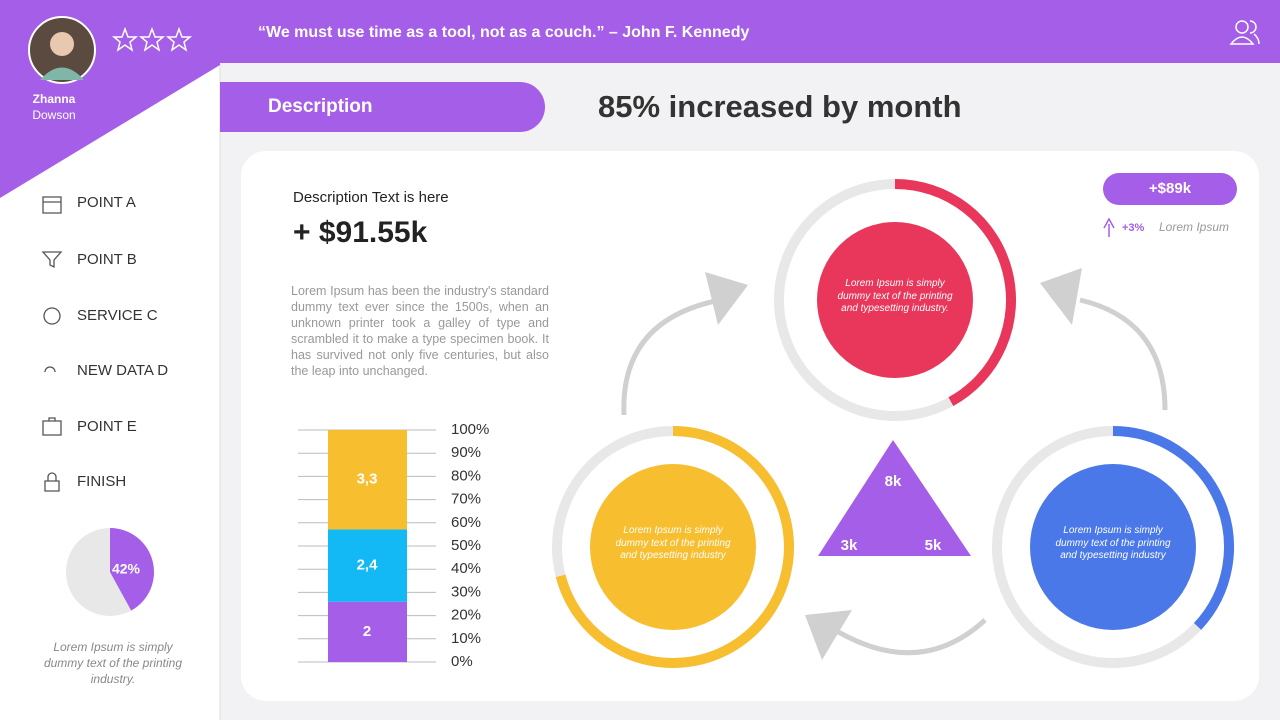  I want to click on menu-item: POINT E, so click(107, 426).